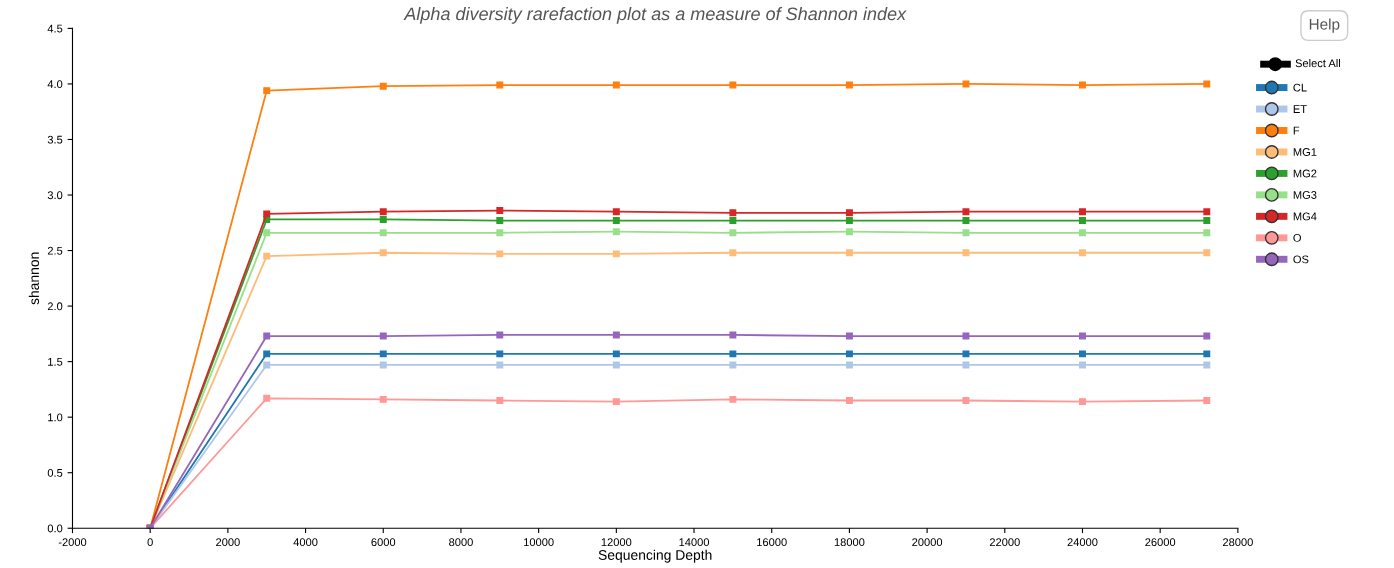 This screenshot has height=568, width=1394. I want to click on x-tick-label: 4000, so click(305, 542).